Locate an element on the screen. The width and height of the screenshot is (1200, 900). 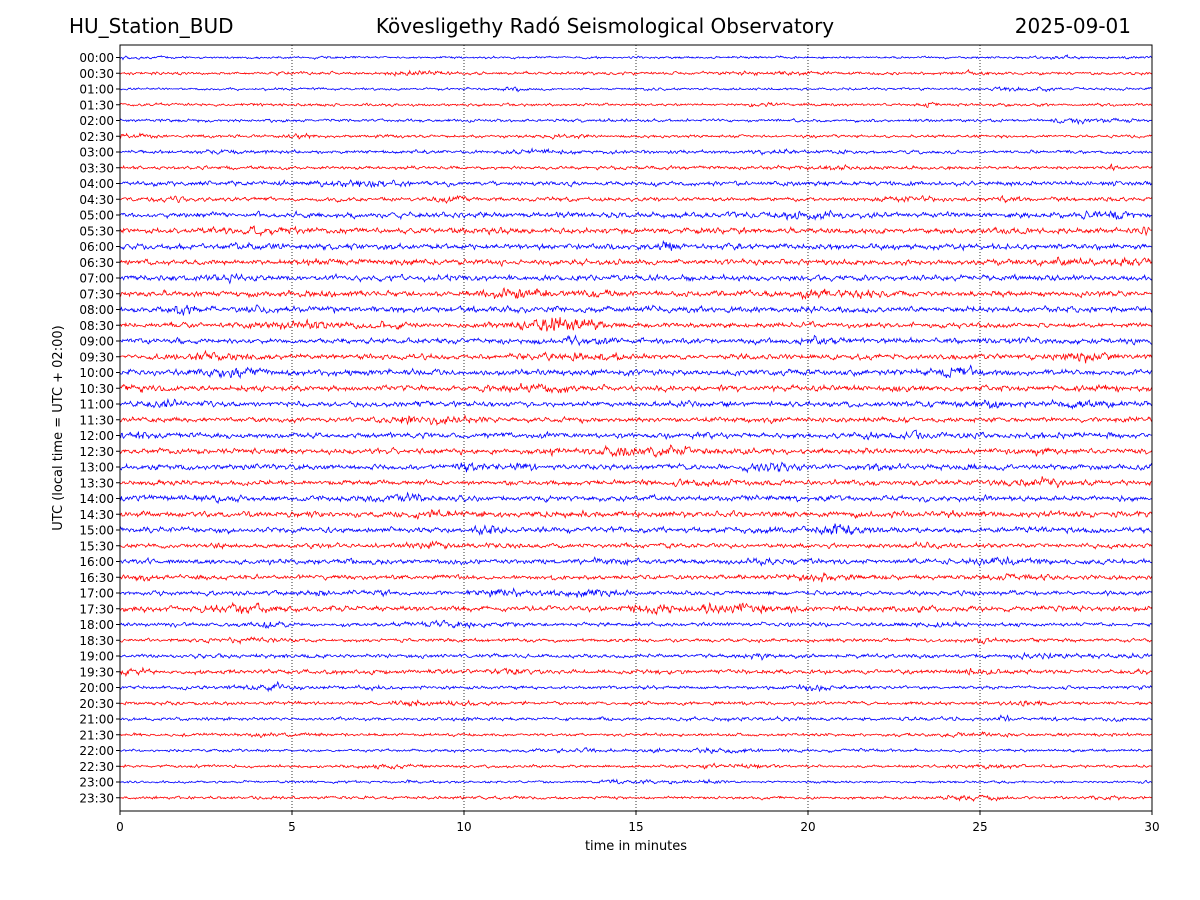
y-tick-label: 12:00 is located at coordinates (96, 436).